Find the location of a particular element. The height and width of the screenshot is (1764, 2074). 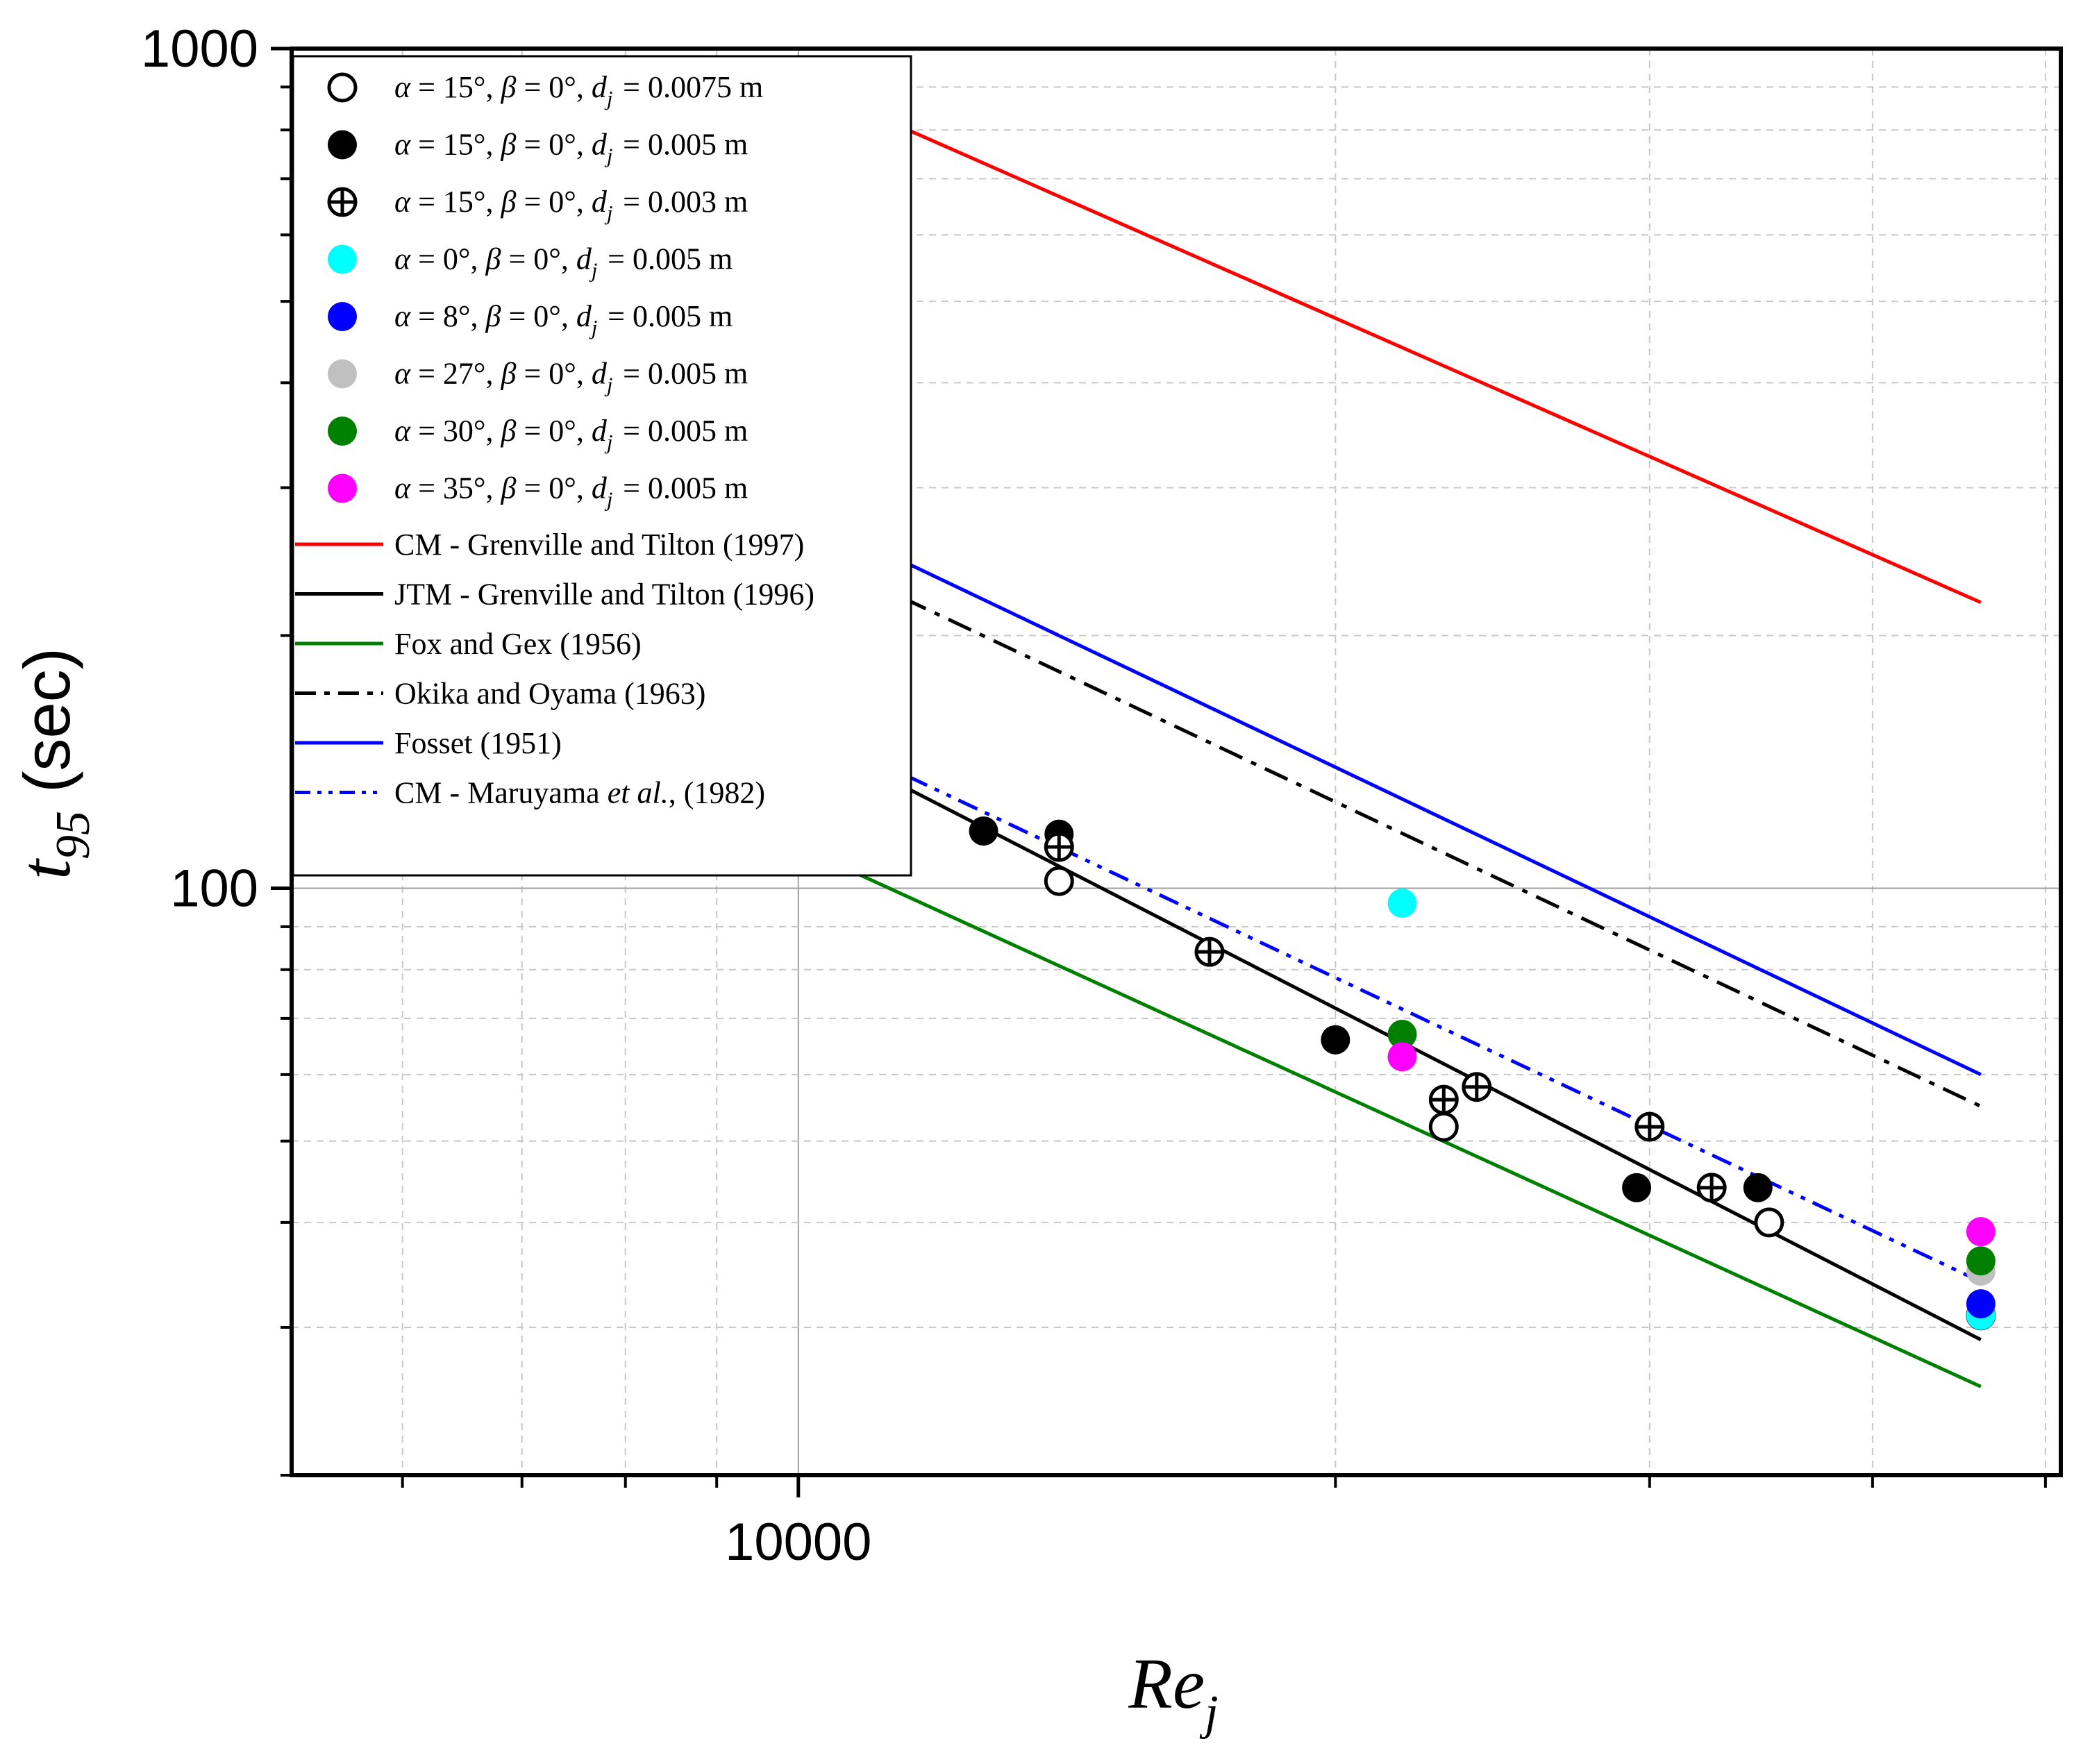

legend-box is located at coordinates (602, 466).